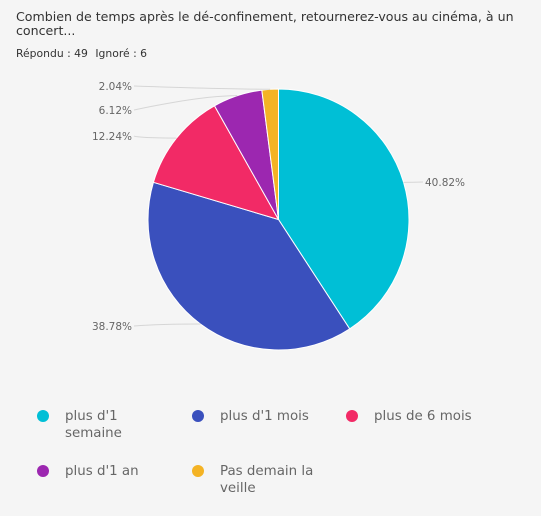 The width and height of the screenshot is (541, 516). Describe the element at coordinates (249, 266) in the screenshot. I see `pie-slice-plus-d-1-mois` at that location.